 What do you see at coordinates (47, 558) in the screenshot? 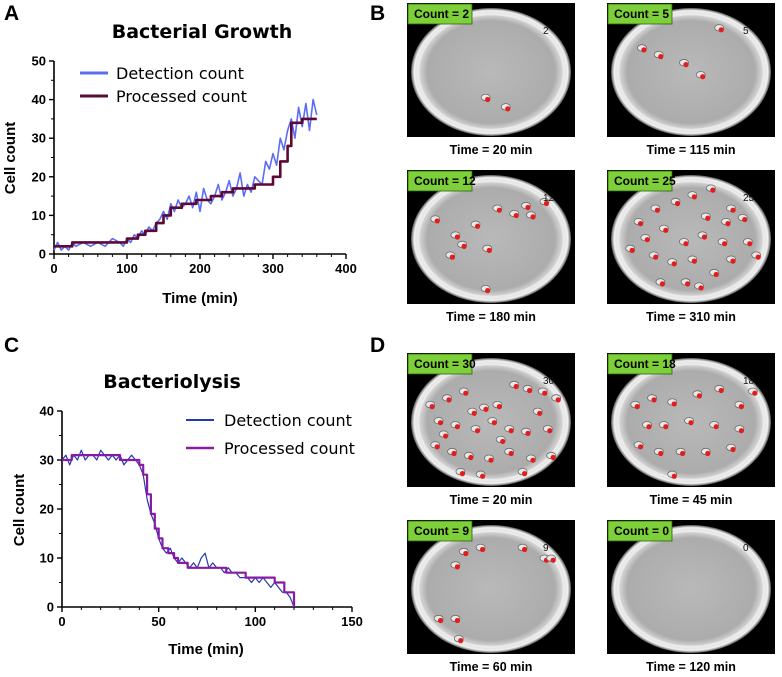
I see `lysis-y-tick-label: 10` at bounding box center [47, 558].